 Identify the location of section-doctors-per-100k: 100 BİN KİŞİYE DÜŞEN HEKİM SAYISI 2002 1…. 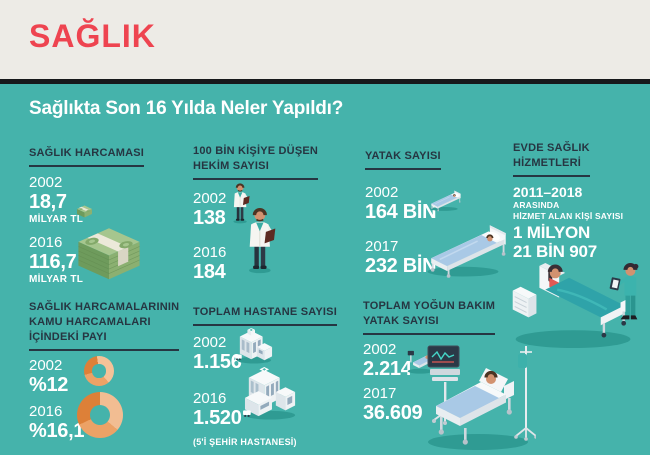
(268, 214).